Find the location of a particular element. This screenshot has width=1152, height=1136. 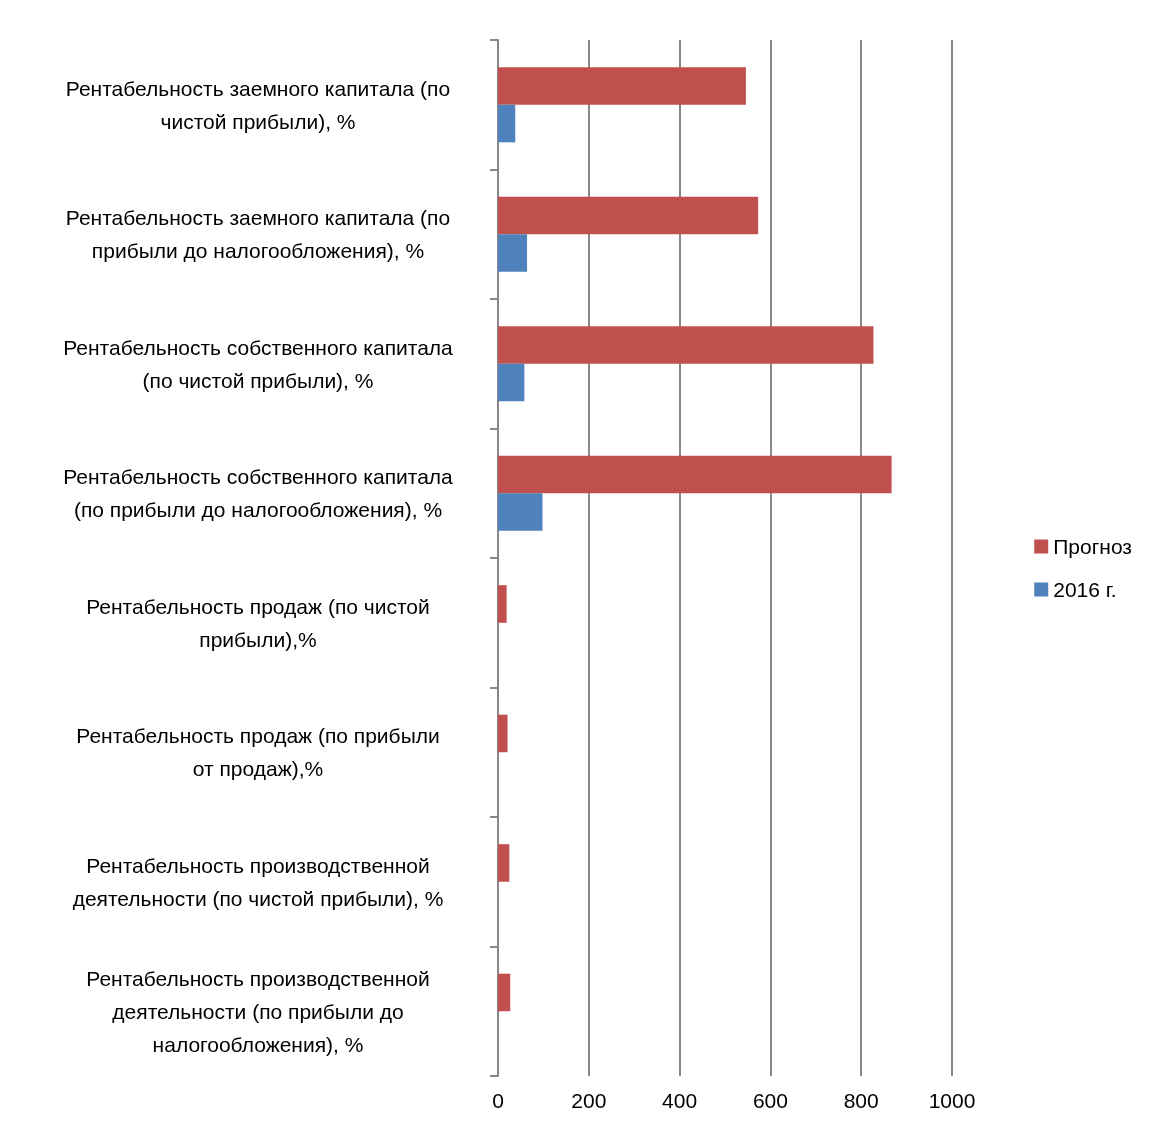

y-tick-label: Рентабельность производственной деятельности (по прибыли до налогообложения), % is located at coordinates (258, 1011).